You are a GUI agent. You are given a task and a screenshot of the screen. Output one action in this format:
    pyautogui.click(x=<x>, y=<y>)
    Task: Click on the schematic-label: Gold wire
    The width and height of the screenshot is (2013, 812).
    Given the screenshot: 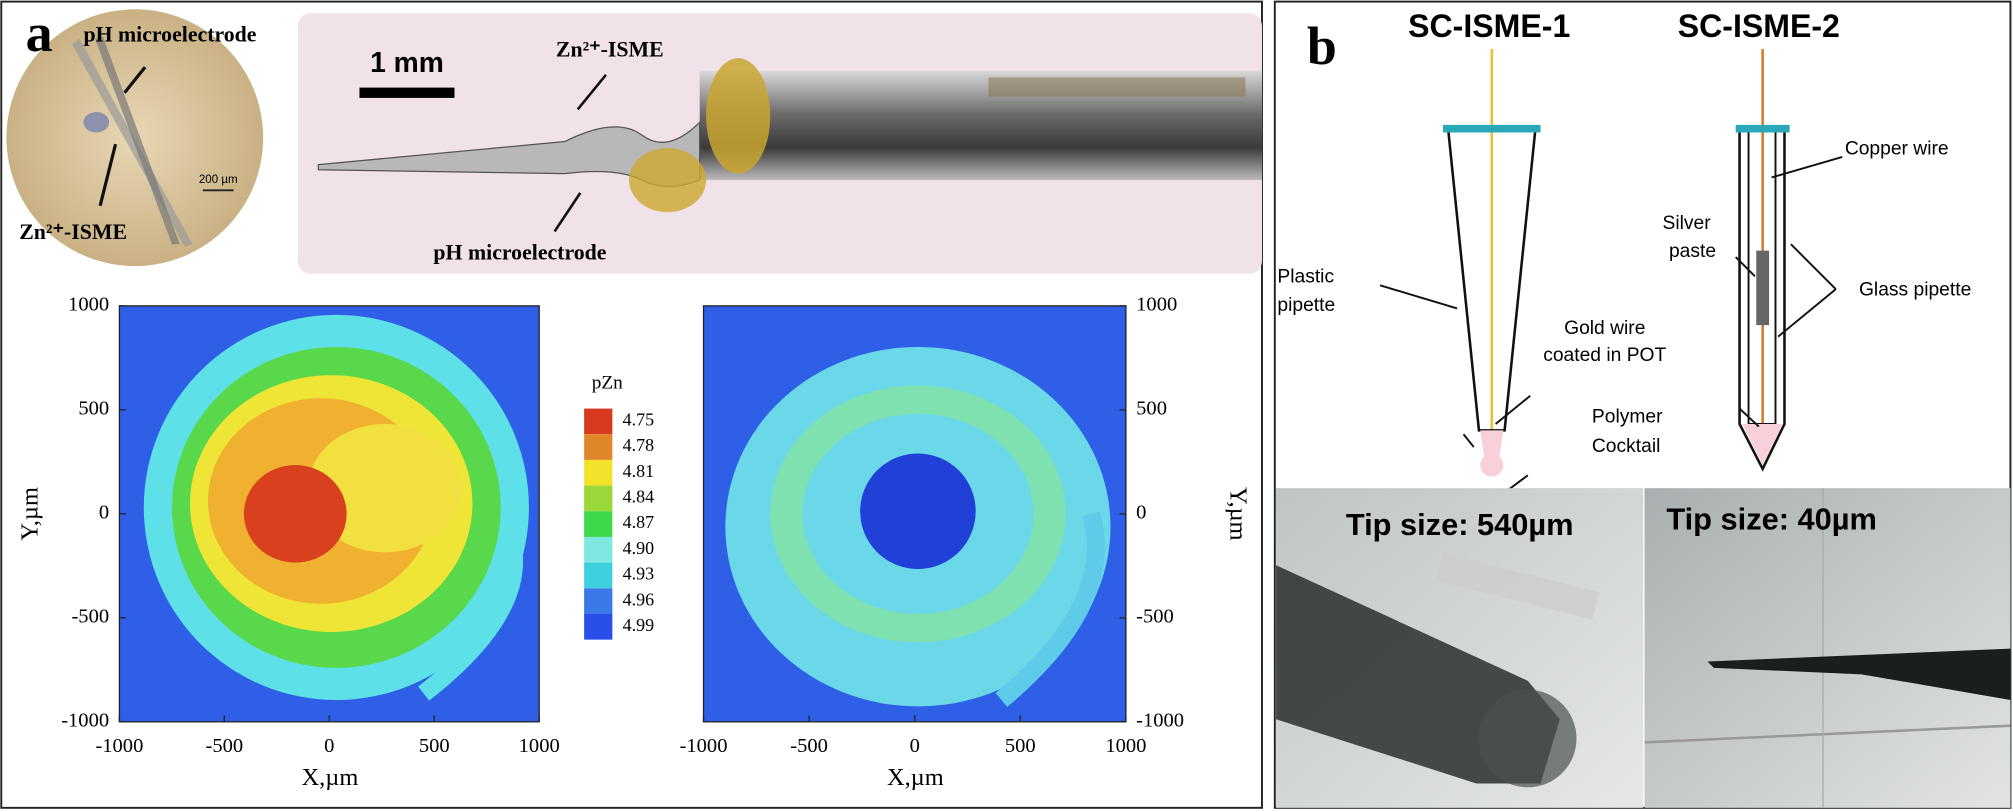 What is the action you would take?
    pyautogui.click(x=1604, y=328)
    